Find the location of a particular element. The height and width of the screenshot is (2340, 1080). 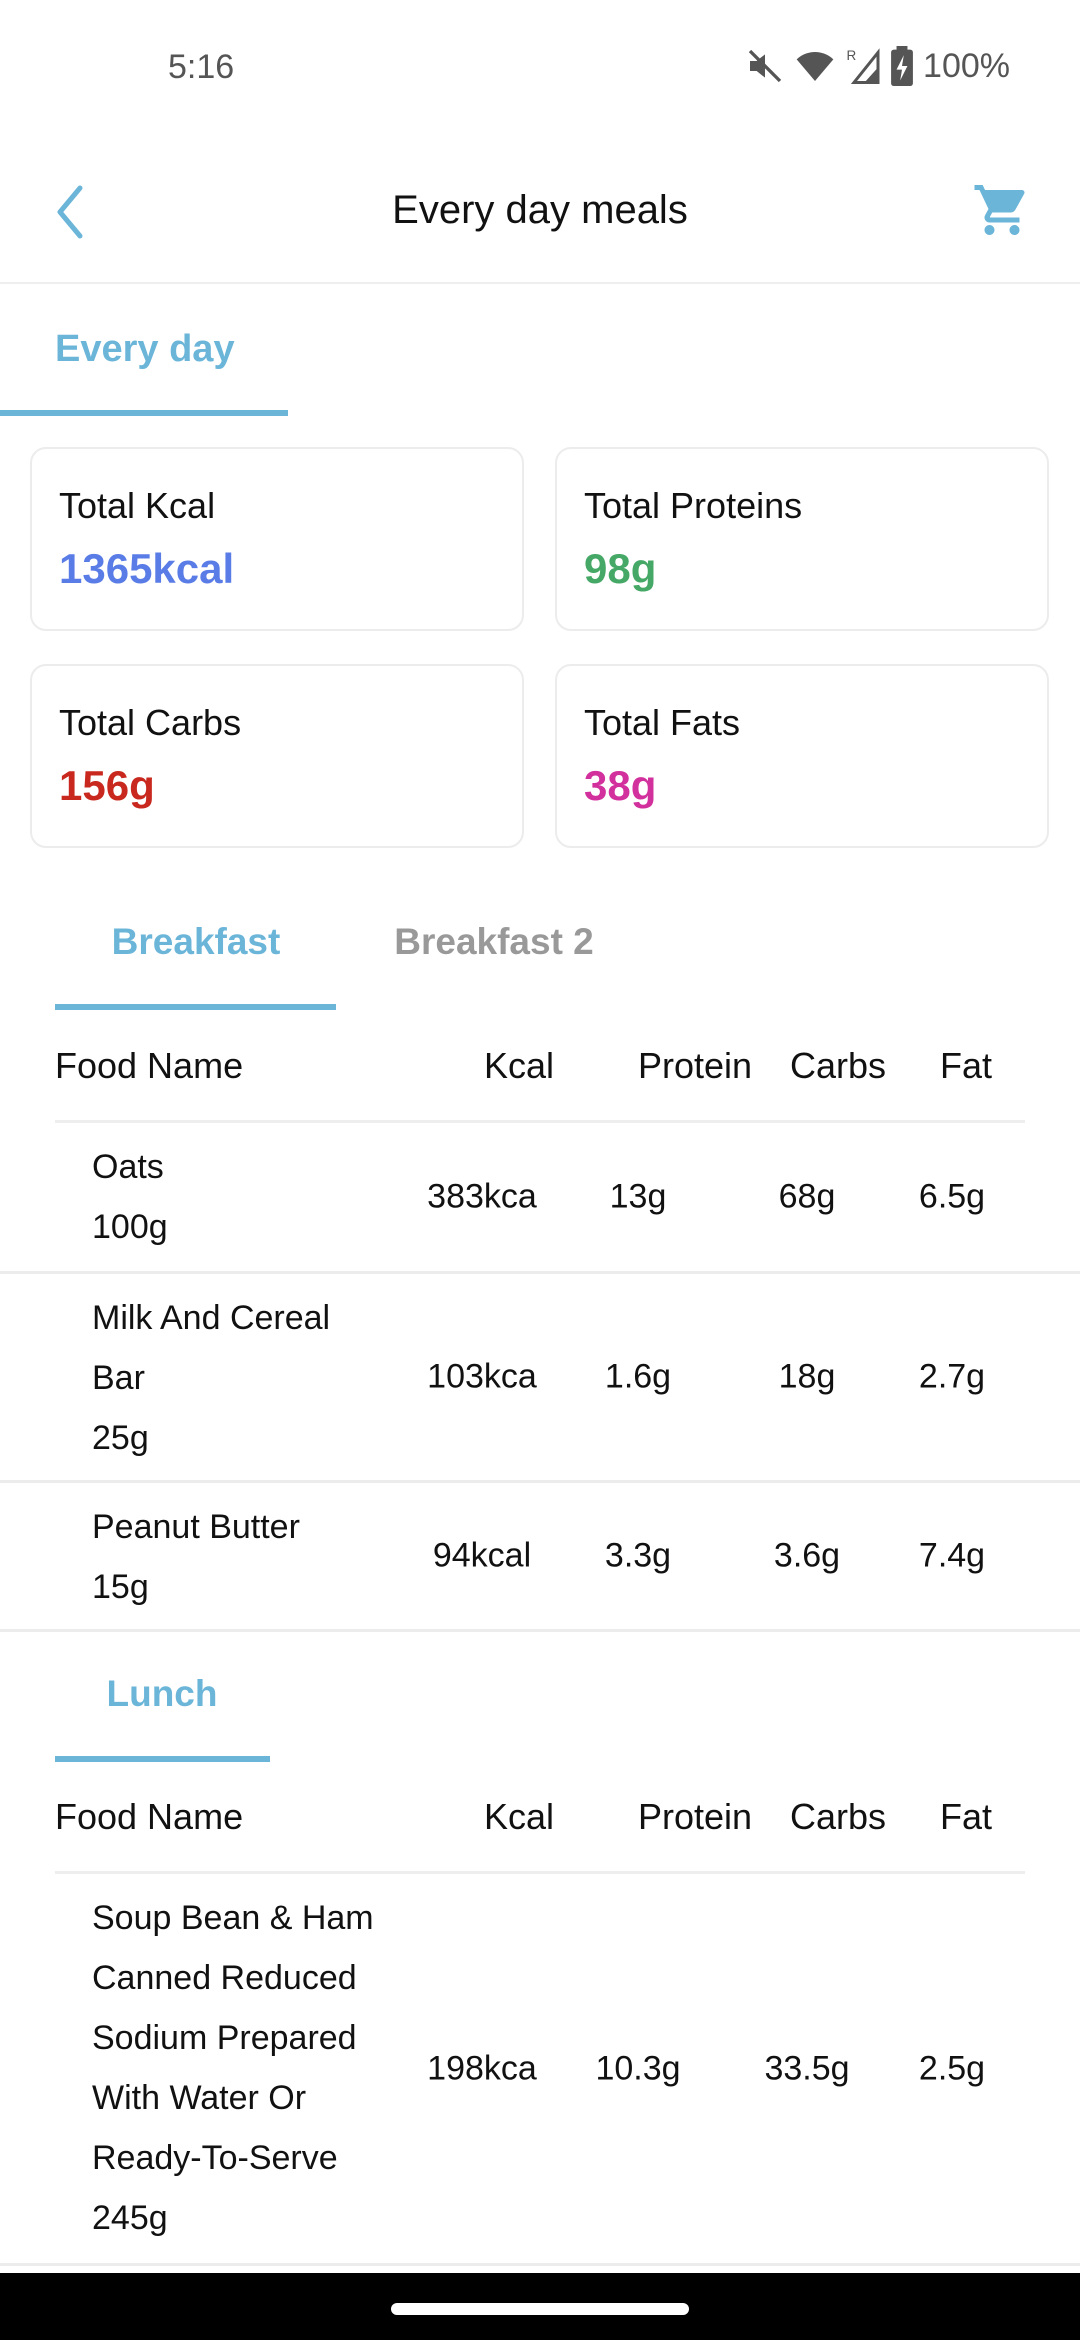

fat-value: 2.5g is located at coordinates (952, 2068).